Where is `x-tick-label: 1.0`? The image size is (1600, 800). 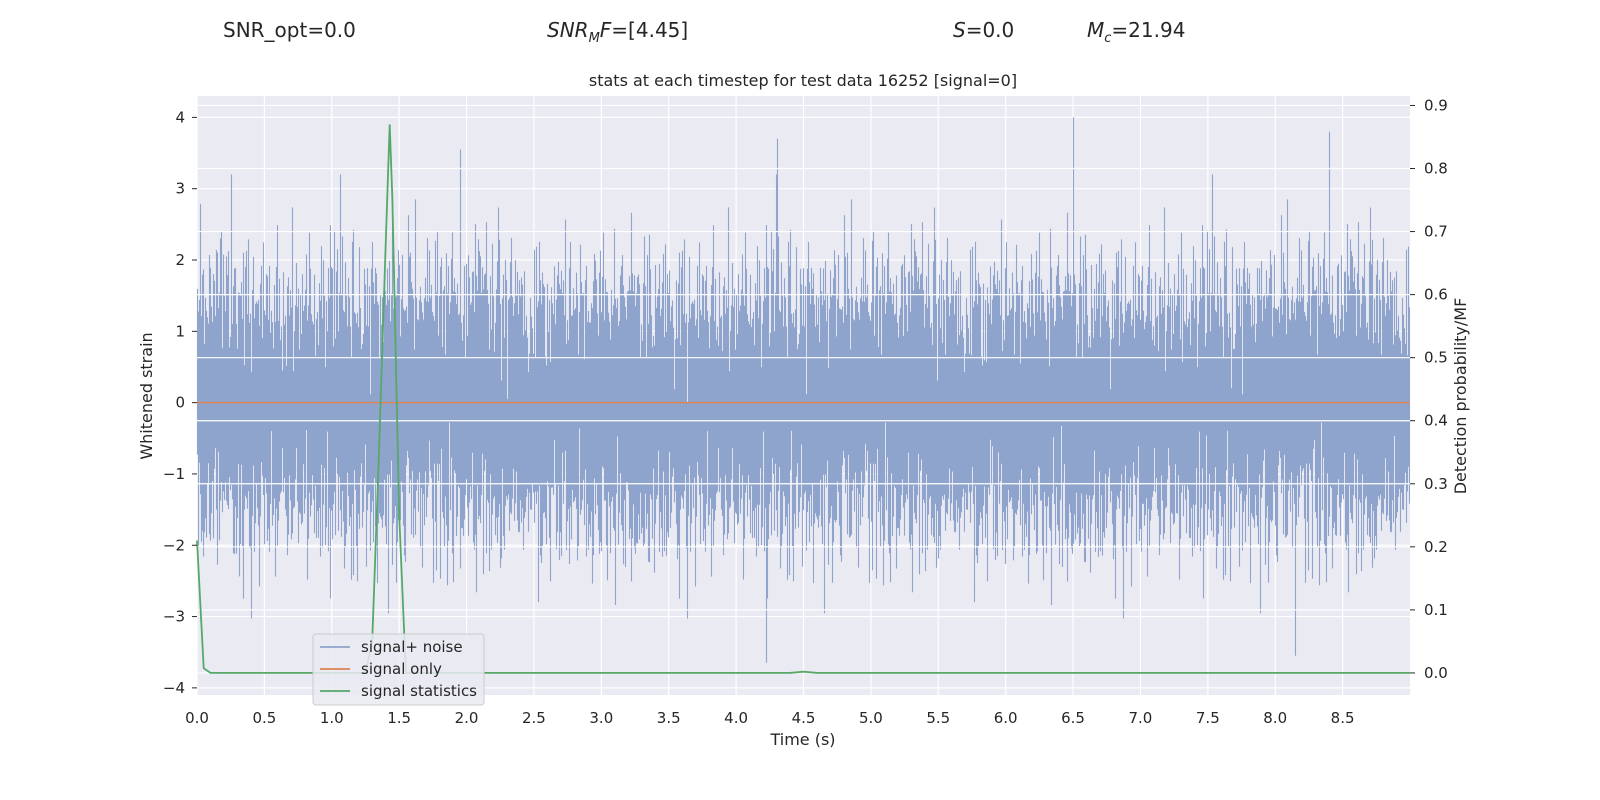
x-tick-label: 1.0 is located at coordinates (332, 718).